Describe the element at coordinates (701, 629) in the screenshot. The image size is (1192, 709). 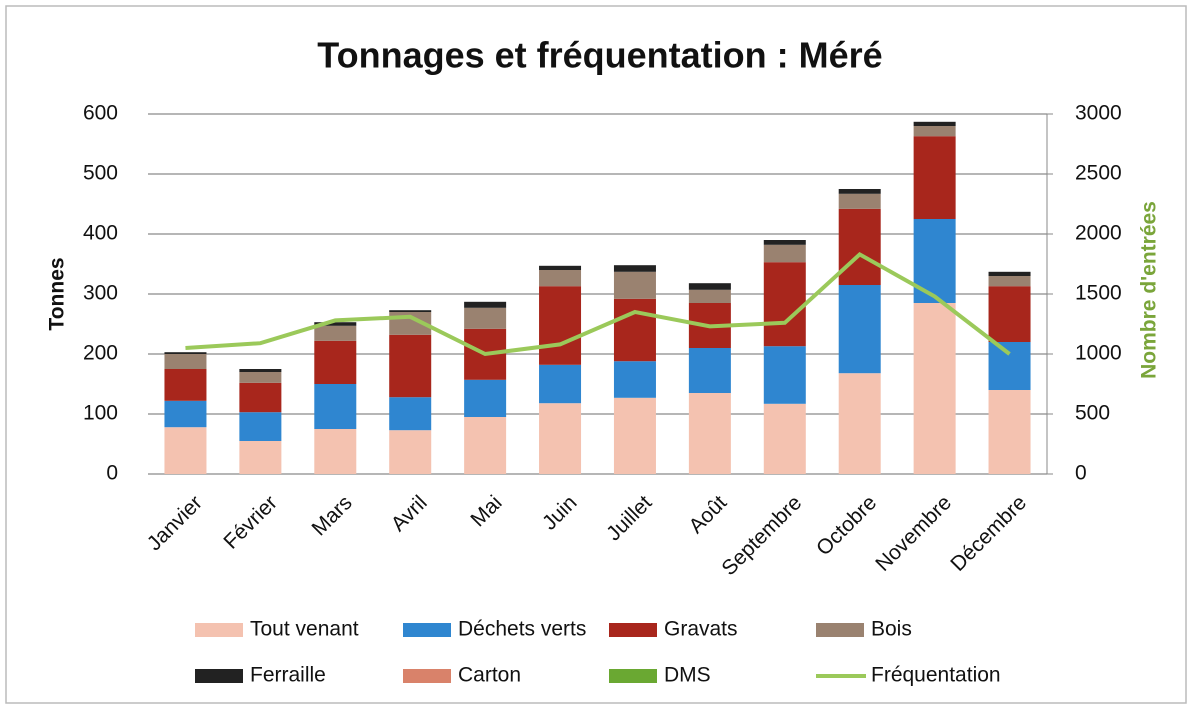
I see `legend-label: Gravats` at that location.